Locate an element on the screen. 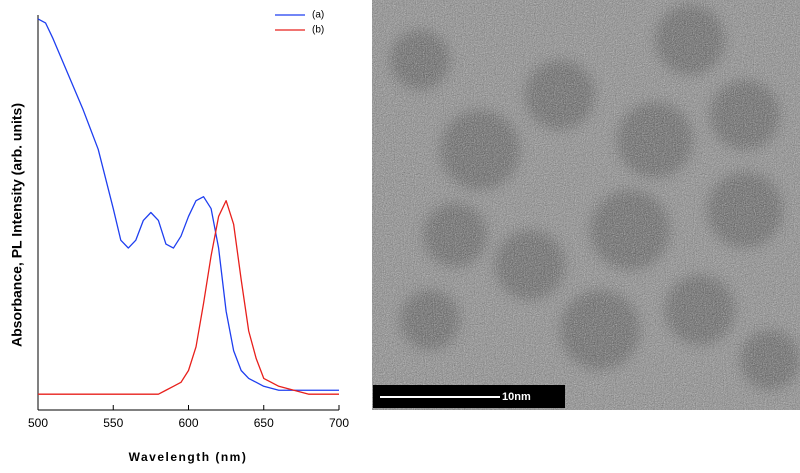  x-tick-label: 500 is located at coordinates (38, 423).